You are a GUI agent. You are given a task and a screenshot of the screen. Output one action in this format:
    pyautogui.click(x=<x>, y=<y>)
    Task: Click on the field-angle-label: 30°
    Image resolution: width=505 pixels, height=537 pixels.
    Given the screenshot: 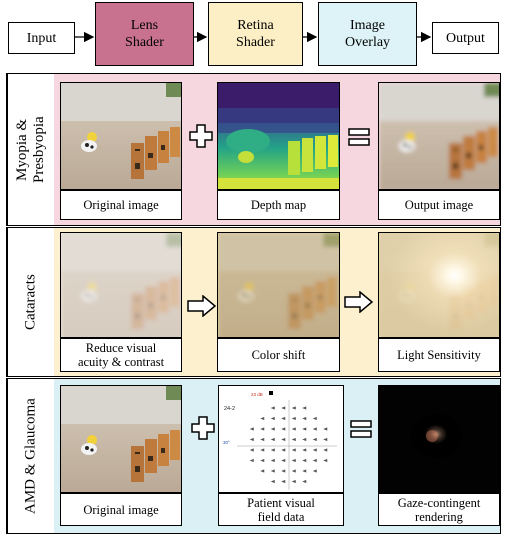 What is the action you would take?
    pyautogui.click(x=226, y=442)
    